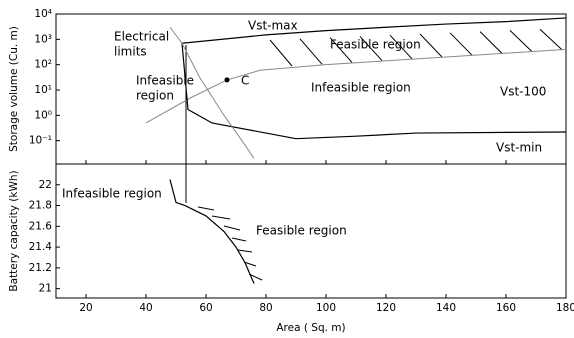 Image resolution: width=574 pixels, height=338 pixels. What do you see at coordinates (40, 141) in the screenshot?
I see `y-tick-label: 10⁻¹` at bounding box center [40, 141].